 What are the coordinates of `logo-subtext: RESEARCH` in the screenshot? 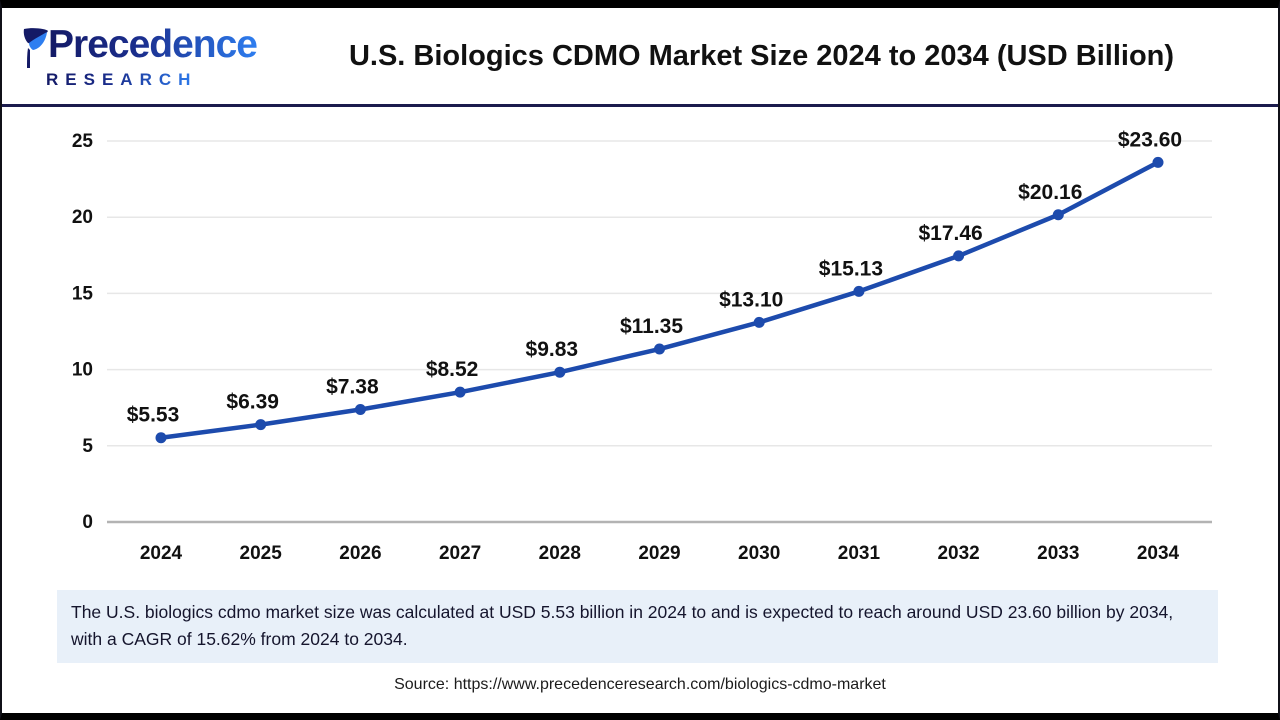 It's located at (122, 79).